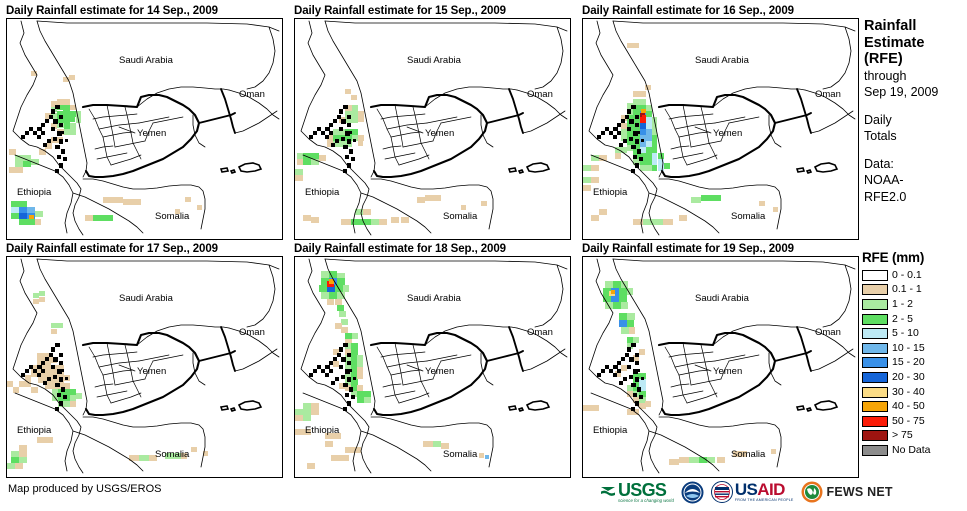  Describe the element at coordinates (439, 371) in the screenshot. I see `label-yemen: Yemen` at that location.